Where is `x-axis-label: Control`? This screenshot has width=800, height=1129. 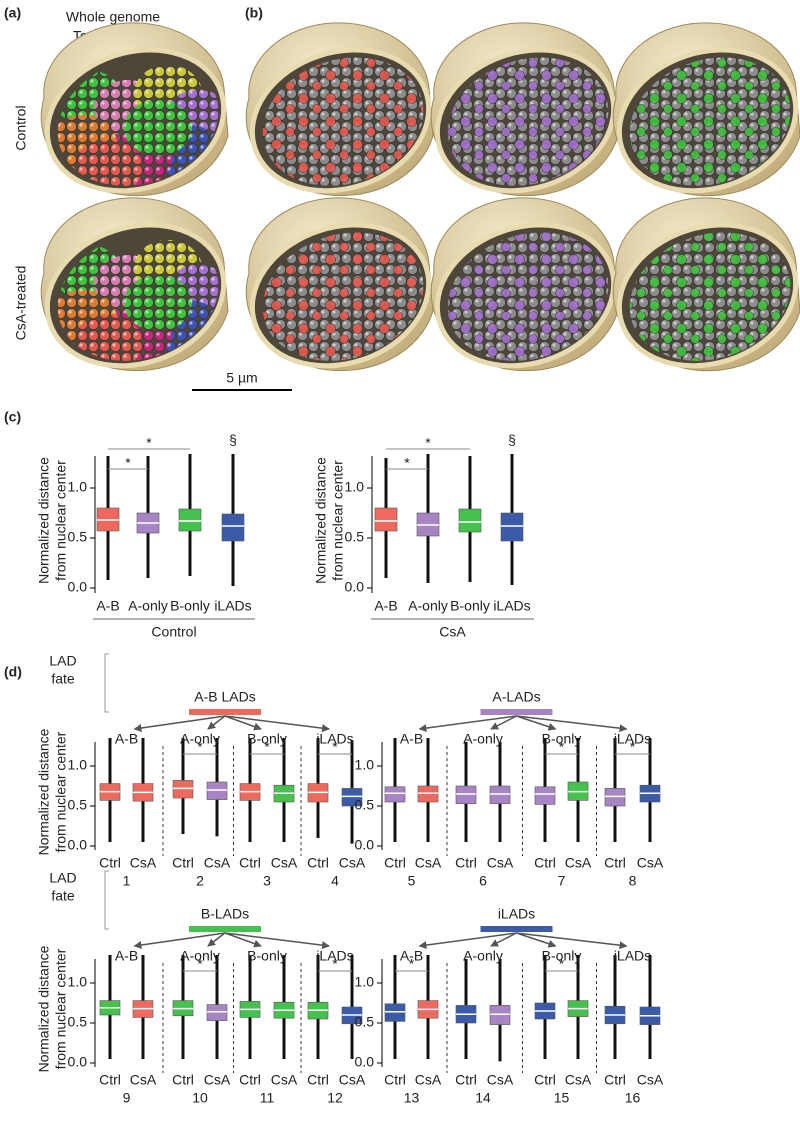 x-axis-label: Control is located at coordinates (173, 632).